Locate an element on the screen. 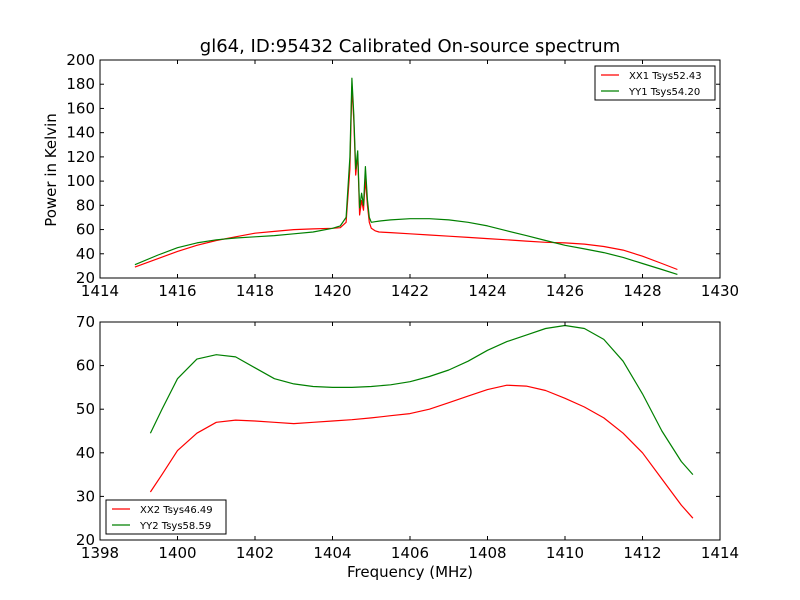 Image resolution: width=800 pixels, height=600 pixels. legend-label: YY2 Tsys58.59 is located at coordinates (175, 526).